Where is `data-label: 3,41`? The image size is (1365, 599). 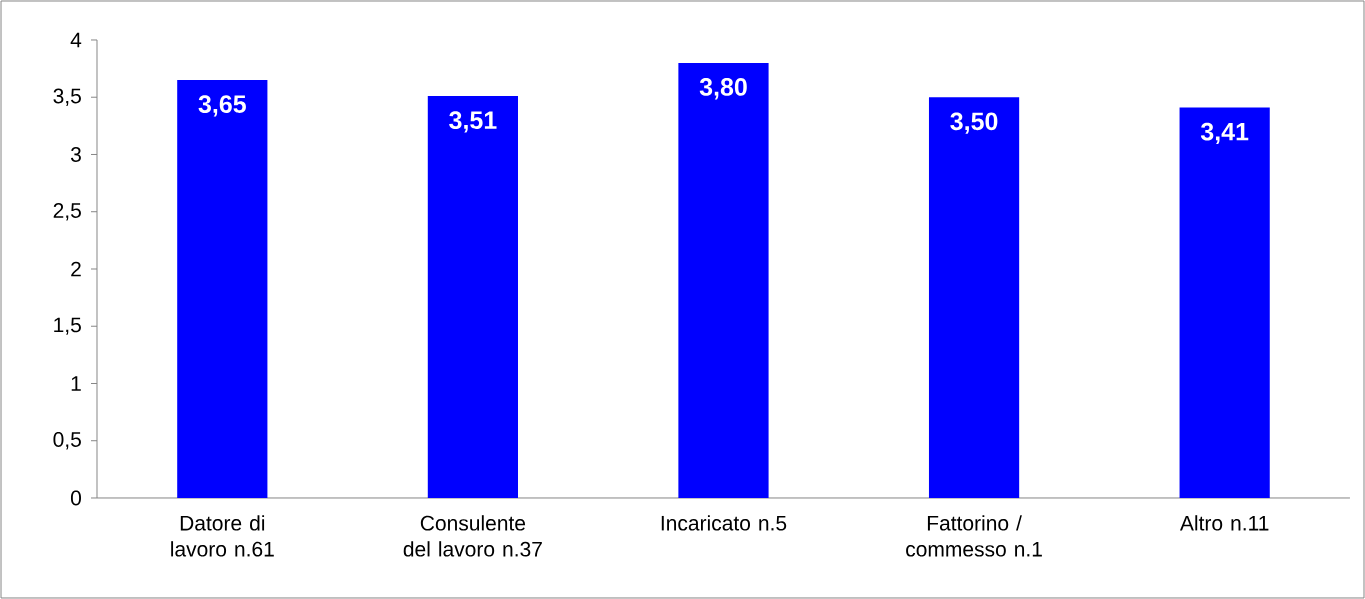 data-label: 3,41 is located at coordinates (1224, 133).